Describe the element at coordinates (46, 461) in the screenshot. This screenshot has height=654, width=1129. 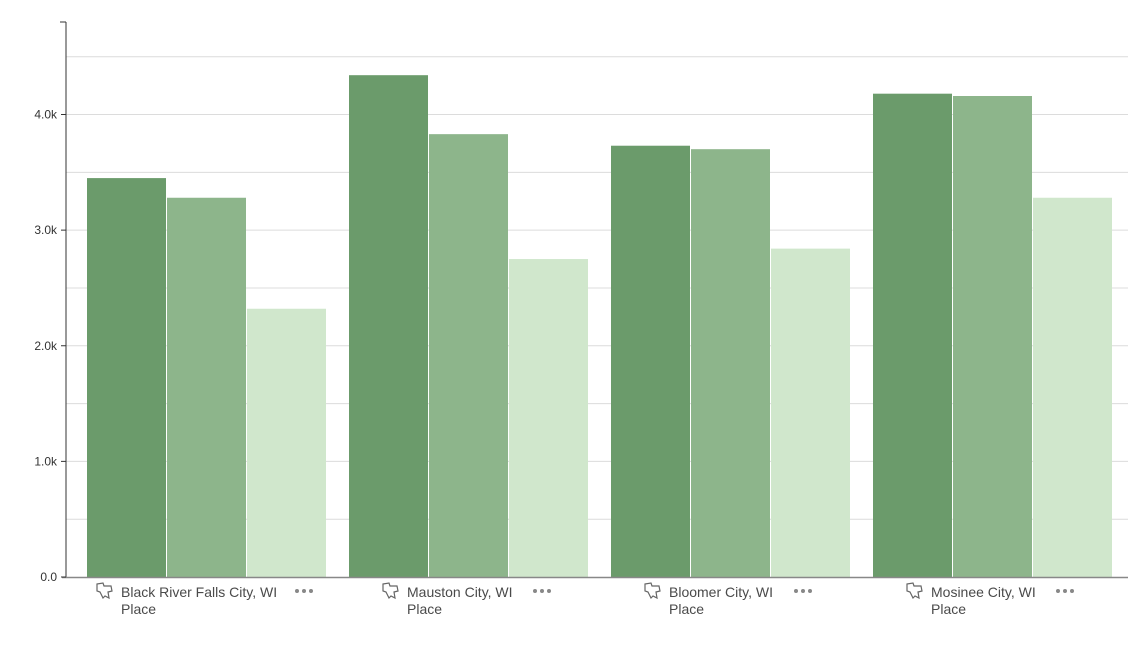
I see `y-tick-label: 1.0k` at that location.